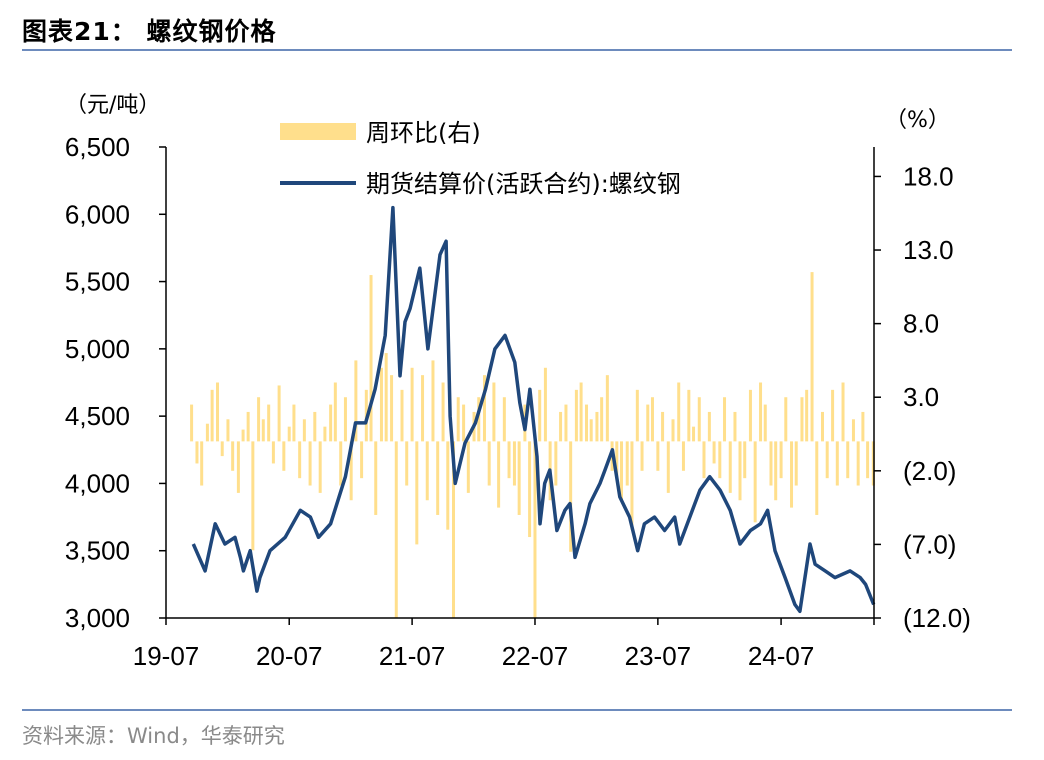 The width and height of the screenshot is (1044, 760). Describe the element at coordinates (412, 656) in the screenshot. I see `x-tick-label: 21-07` at that location.